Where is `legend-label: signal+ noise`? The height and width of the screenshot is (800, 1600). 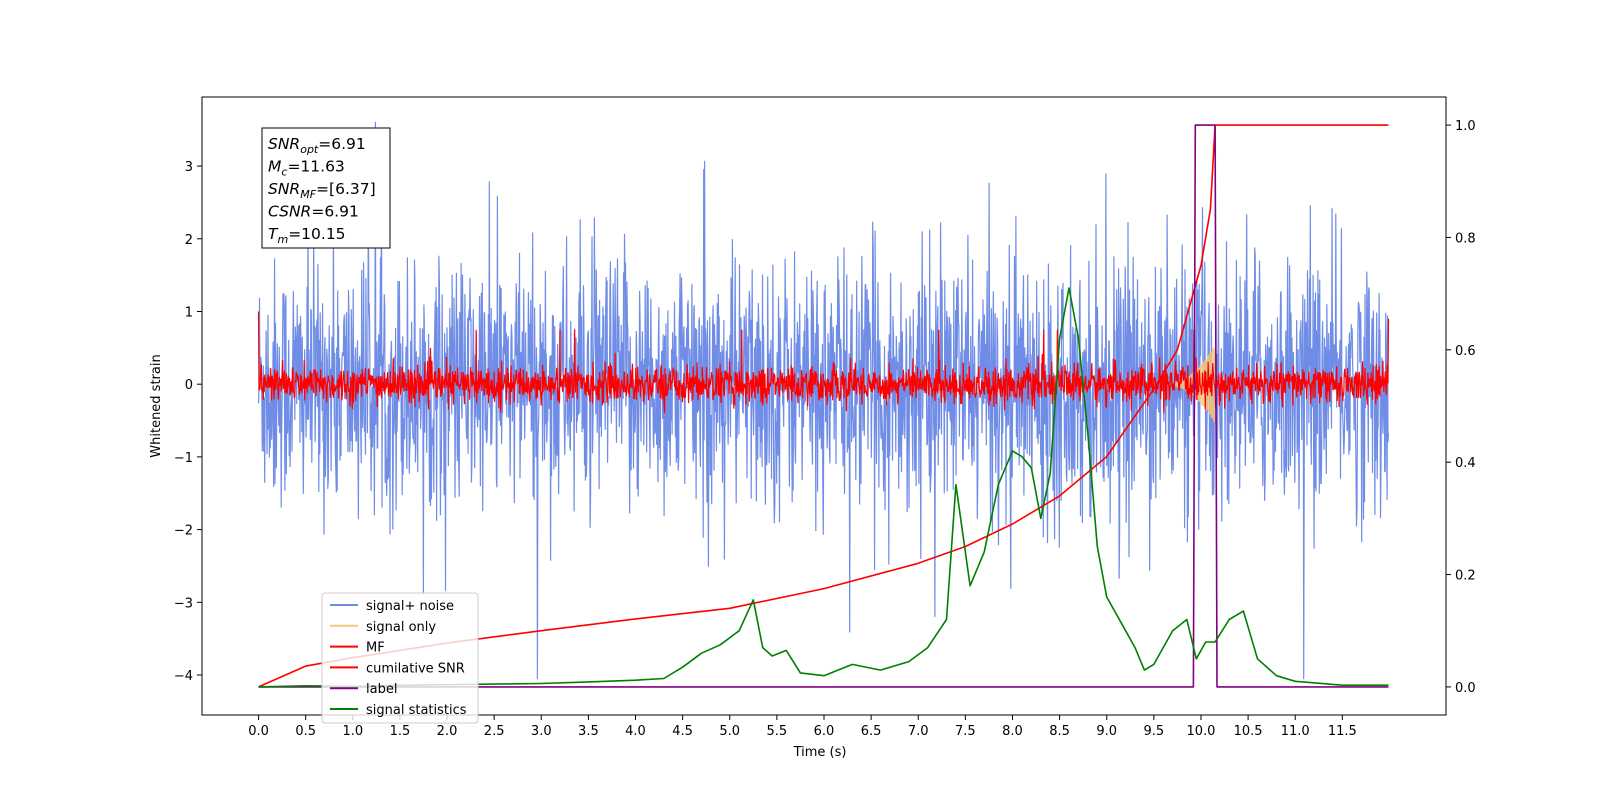 legend-label: signal+ noise is located at coordinates (410, 606).